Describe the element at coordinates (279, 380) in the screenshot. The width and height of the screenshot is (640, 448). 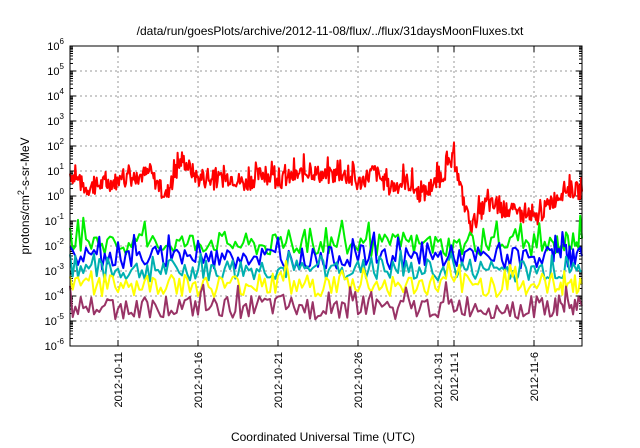
I see `x-tick-label: 2012-10-21` at that location.